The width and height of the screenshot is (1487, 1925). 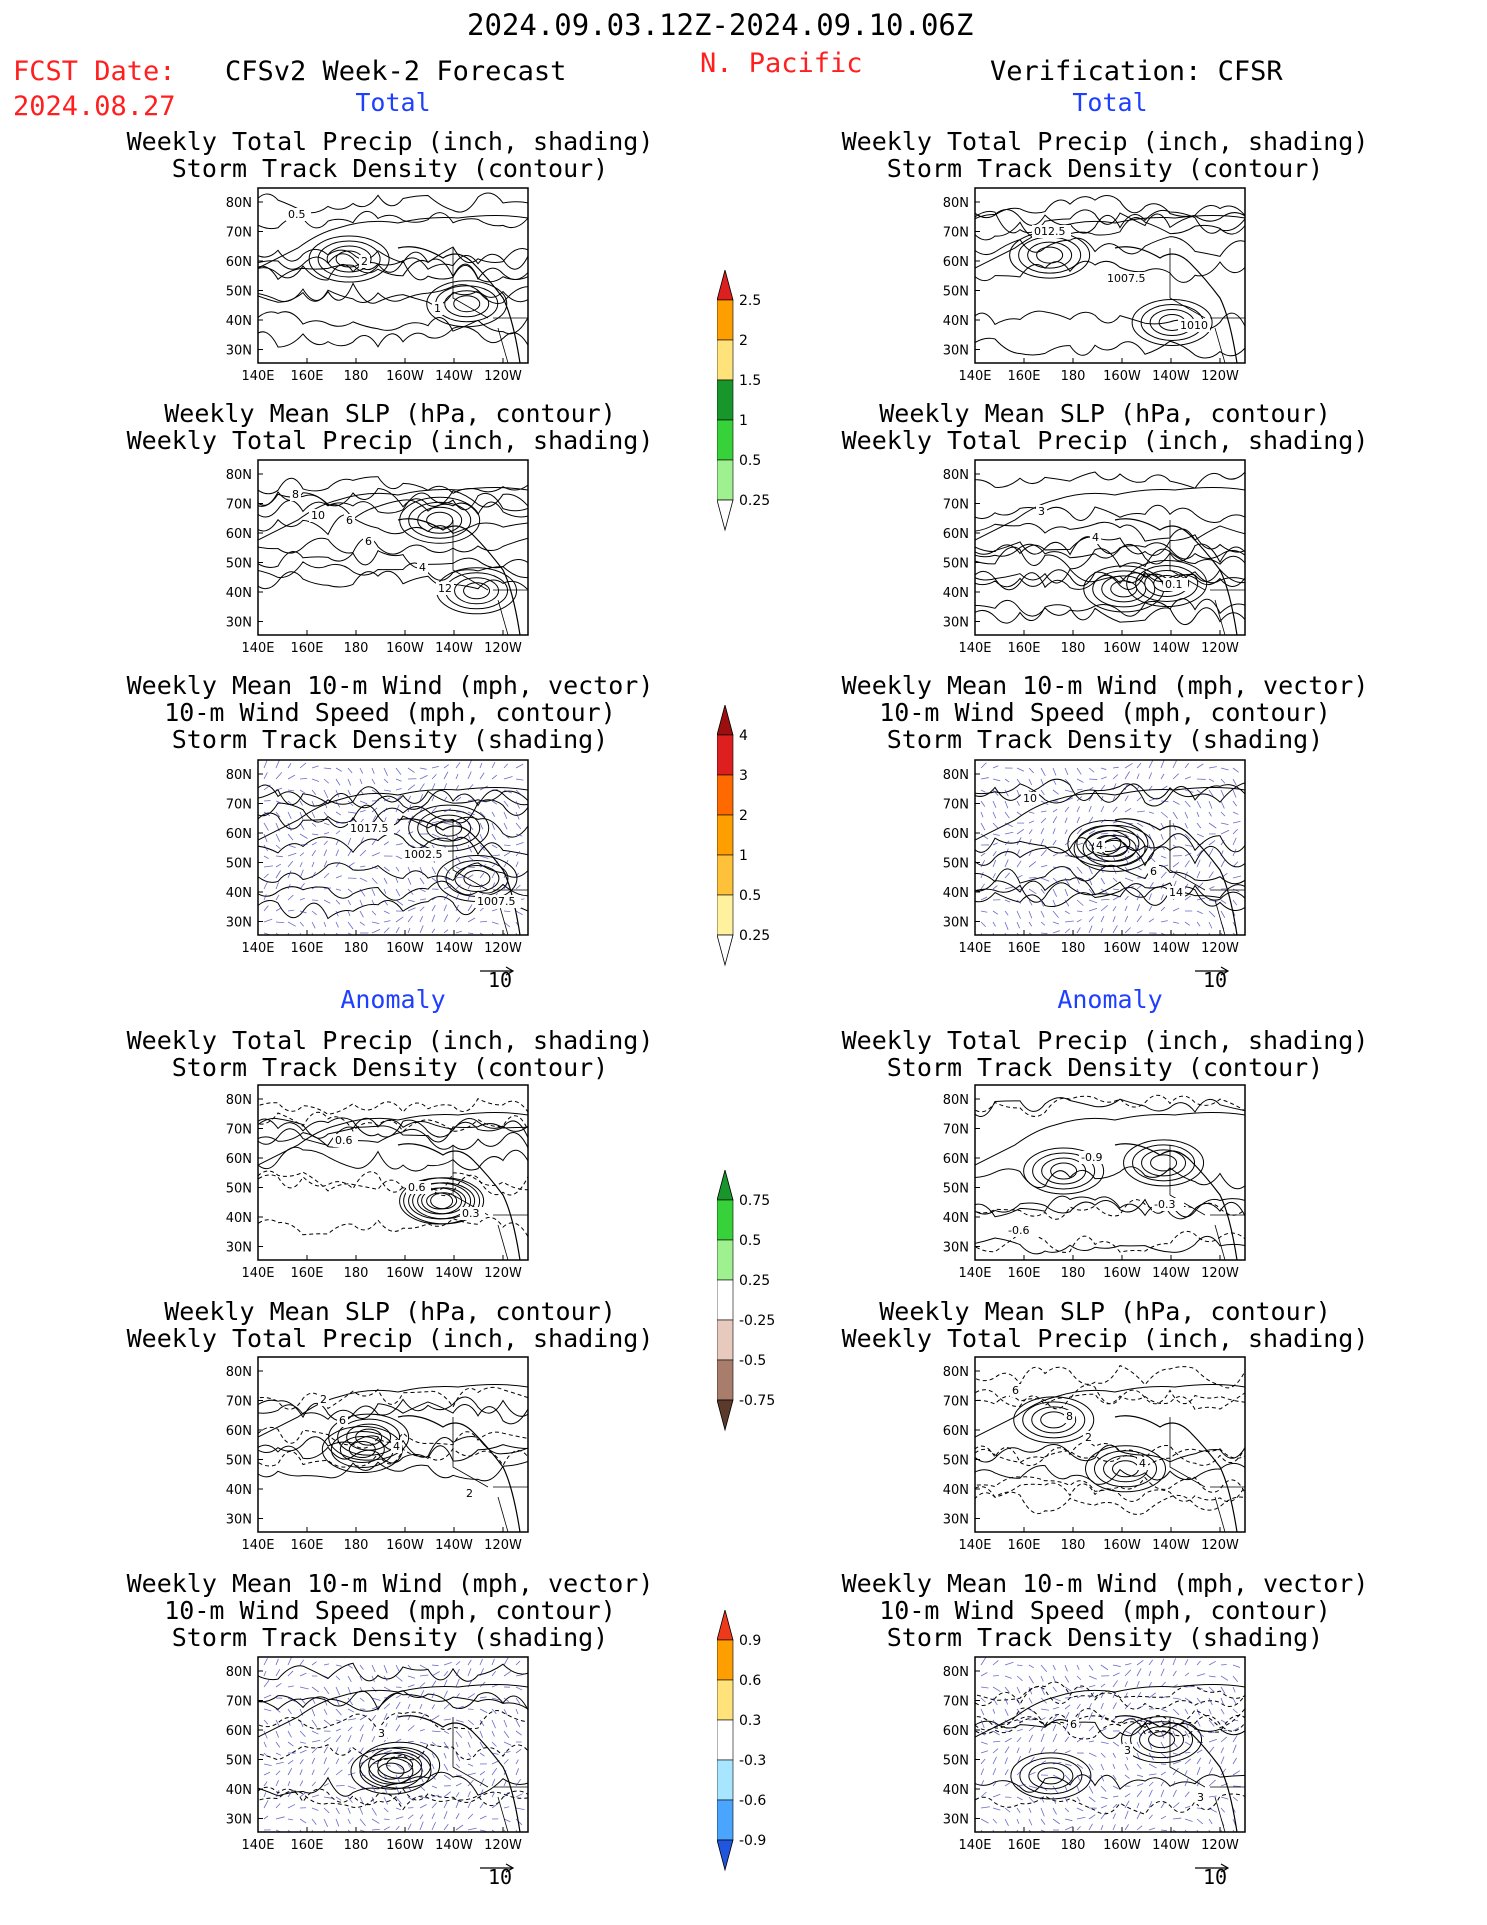 I want to click on lat-label: 40N, so click(x=239, y=1218).